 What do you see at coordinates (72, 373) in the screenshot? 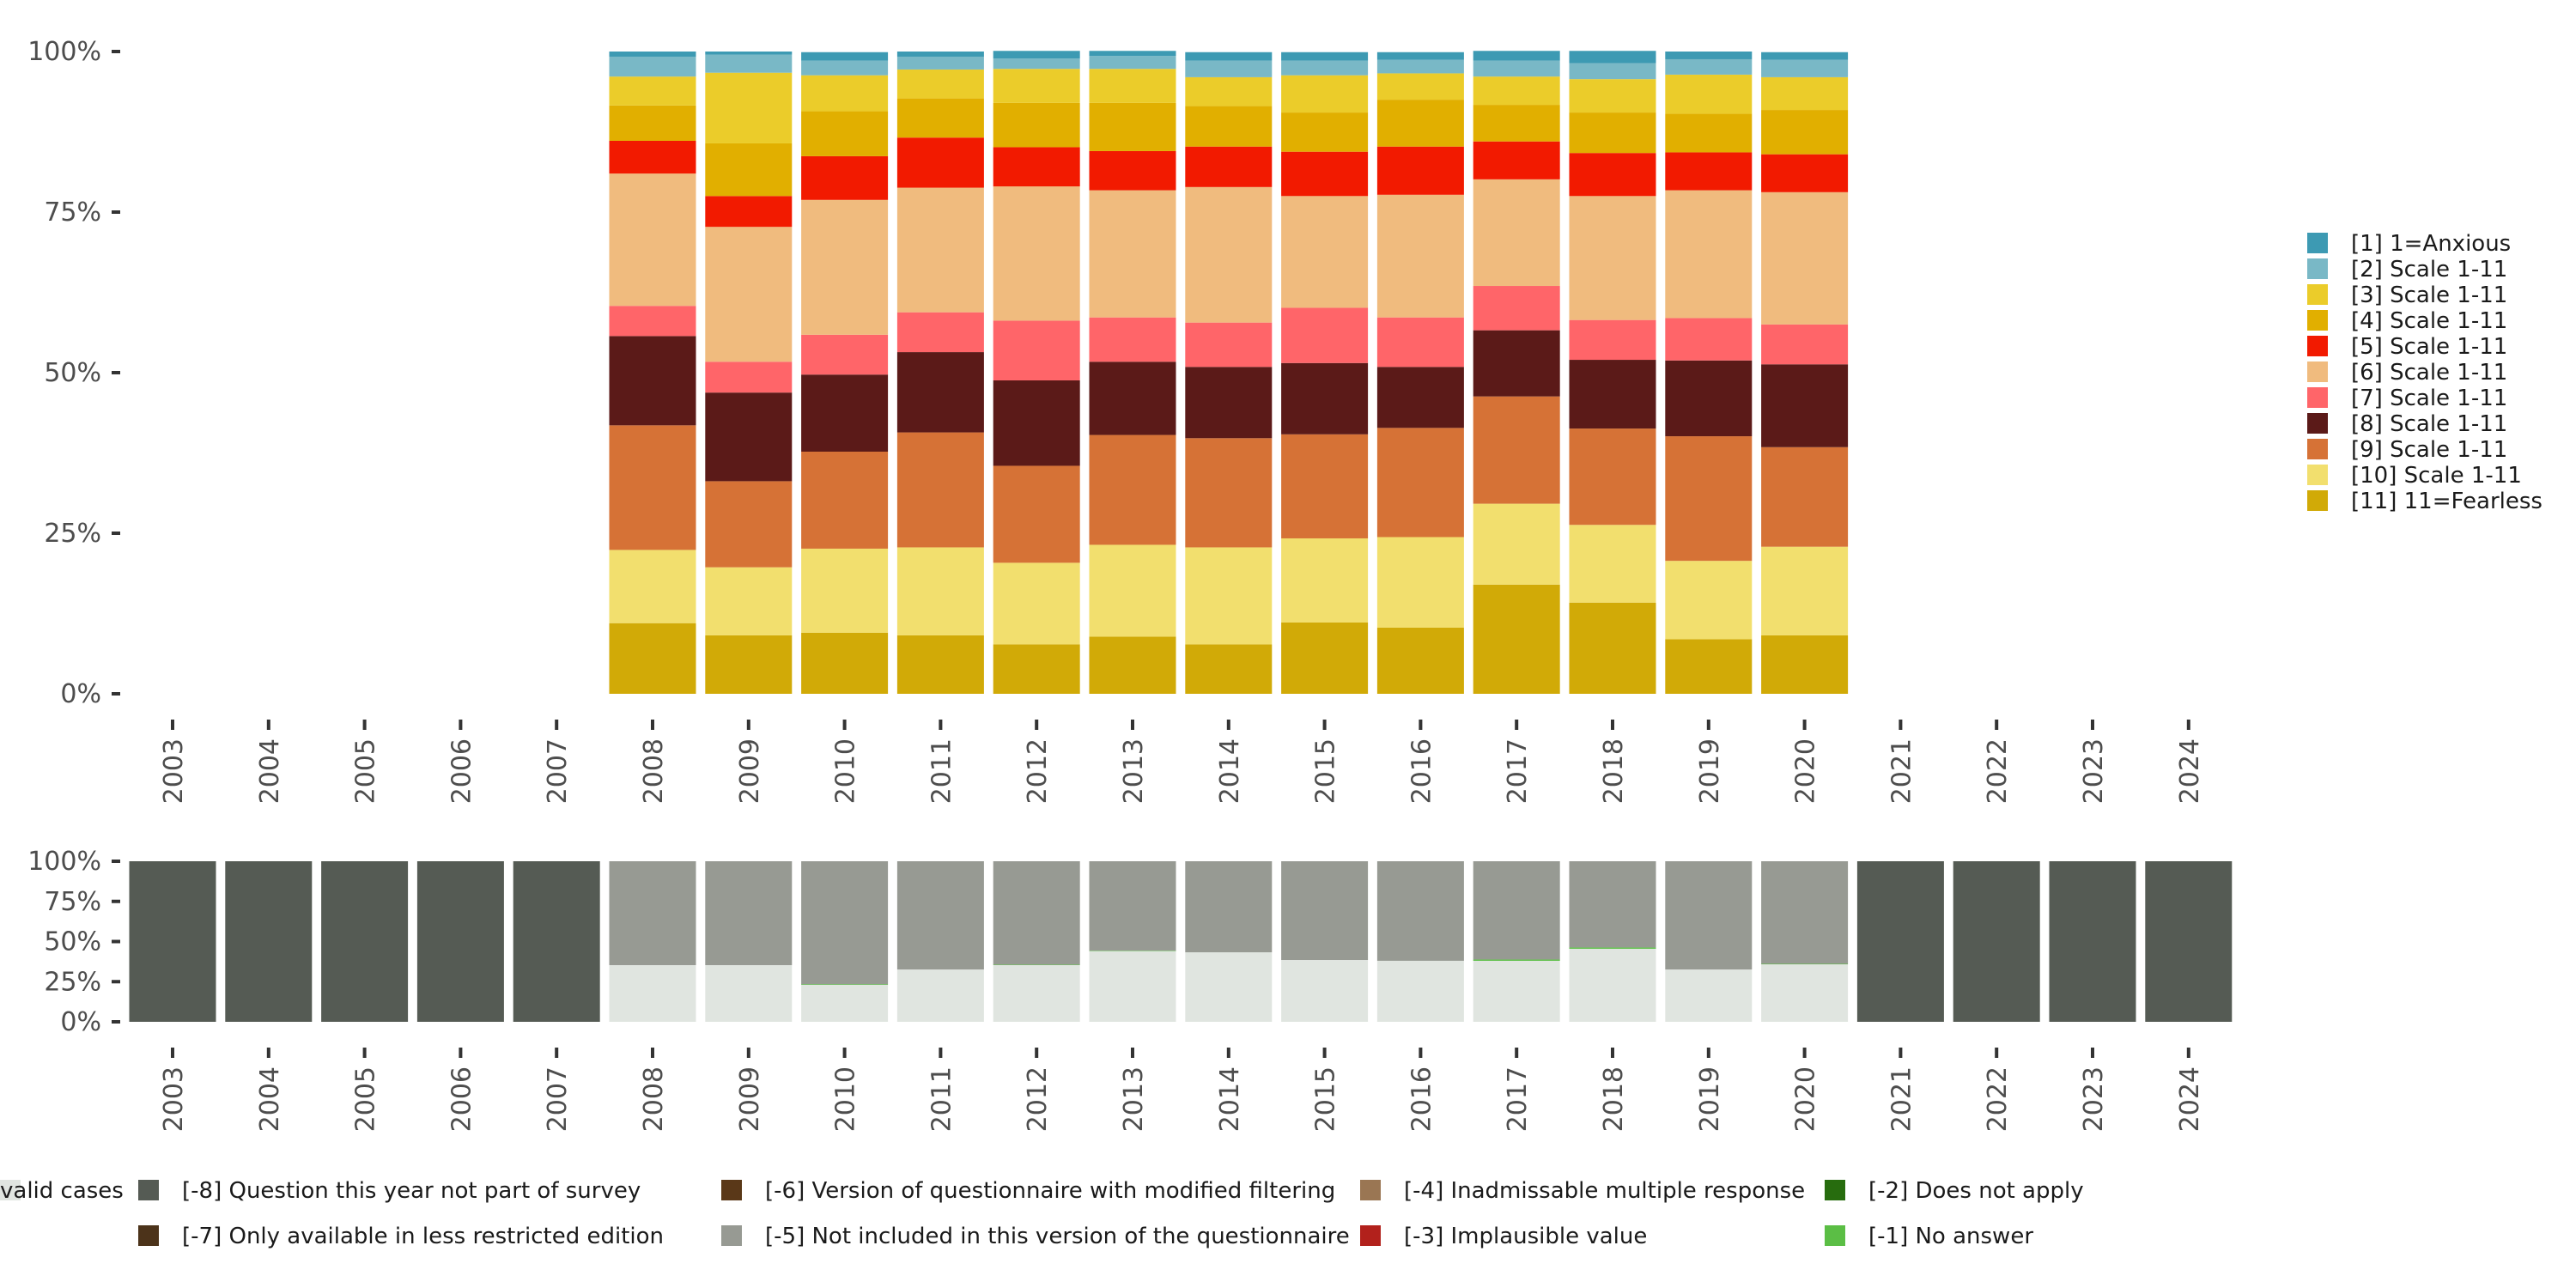
I see `top-y-tick-label: 50%` at bounding box center [72, 373].